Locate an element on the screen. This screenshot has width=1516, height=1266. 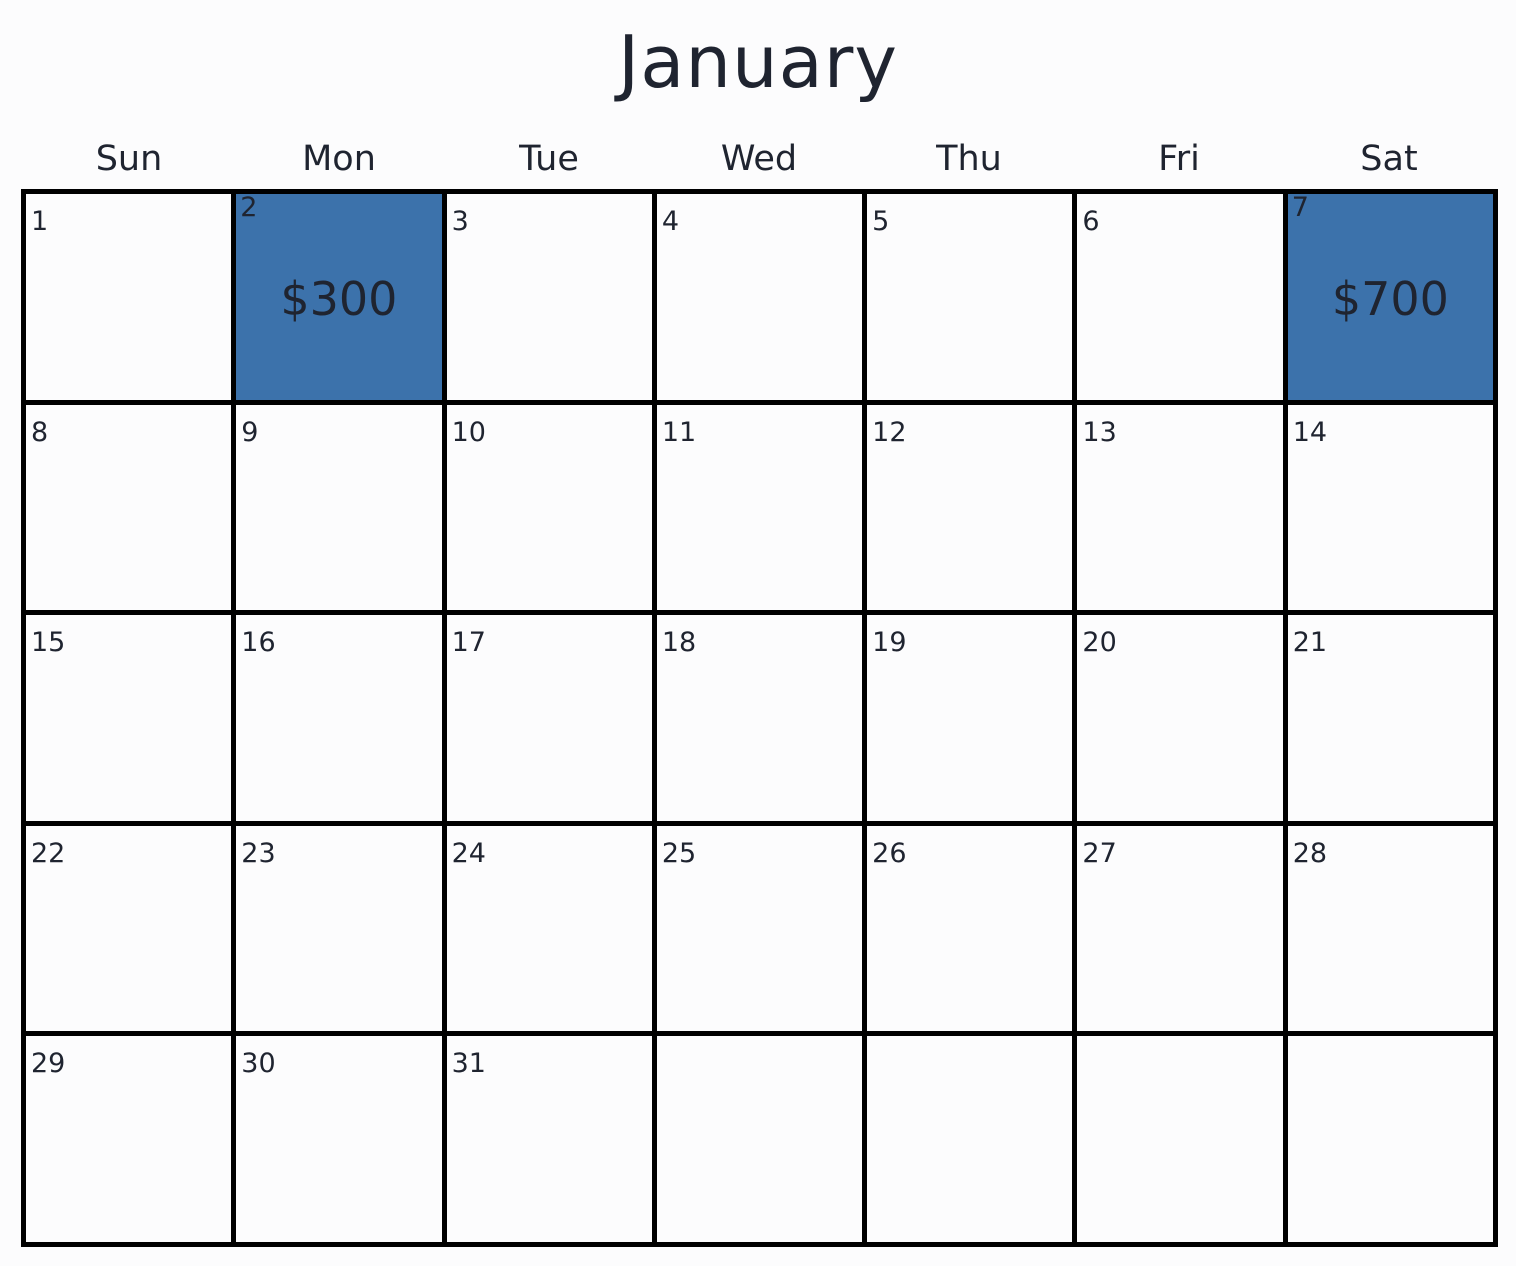
day-cell: 30 is located at coordinates (339, 1139).